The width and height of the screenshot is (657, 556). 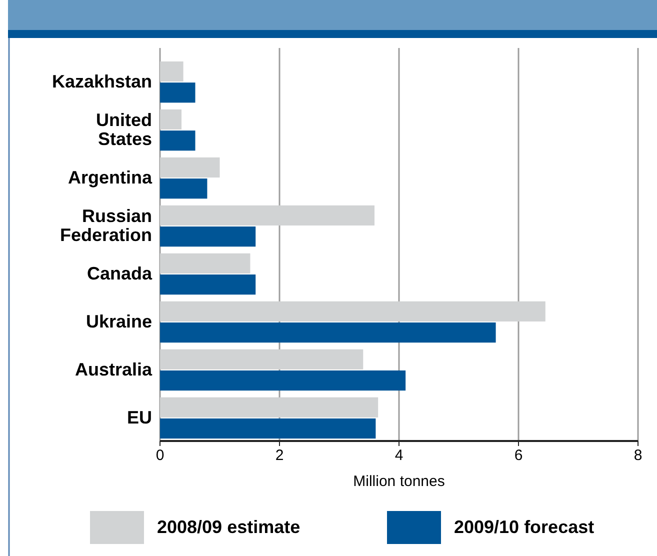 What do you see at coordinates (160, 455) in the screenshot?
I see `x-tick-label: 0` at bounding box center [160, 455].